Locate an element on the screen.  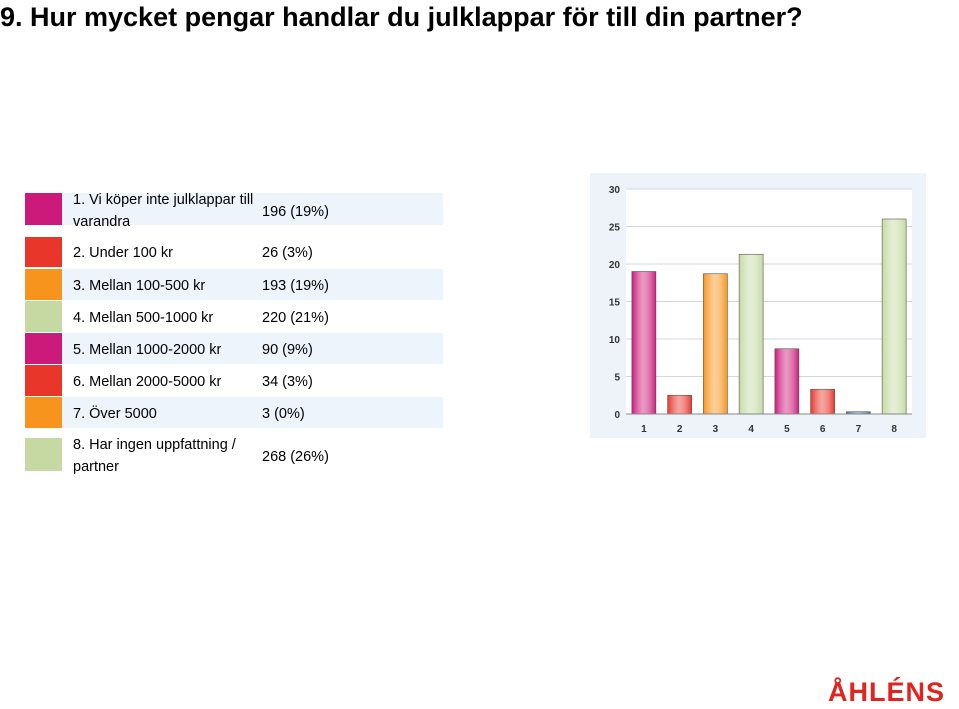
y-tick-label: 5 is located at coordinates (617, 378).